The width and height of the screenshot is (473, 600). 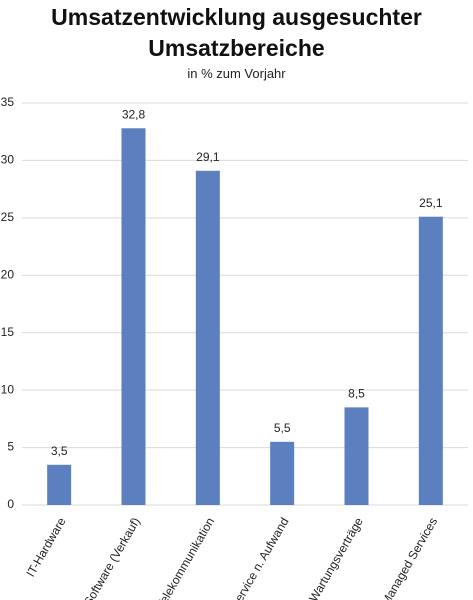 What do you see at coordinates (10, 504) in the screenshot?
I see `y-tick-label: 0` at bounding box center [10, 504].